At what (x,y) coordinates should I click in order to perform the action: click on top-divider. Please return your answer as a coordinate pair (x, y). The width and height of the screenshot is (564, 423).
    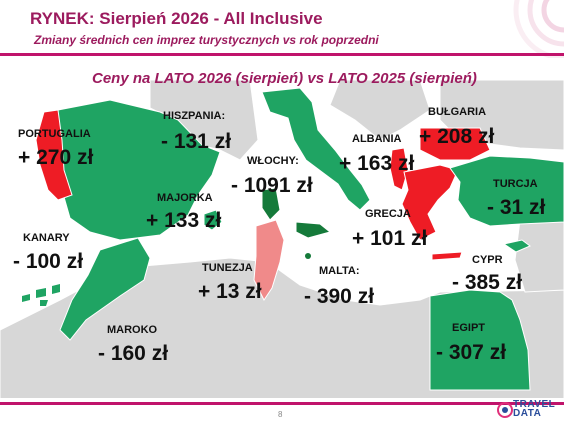
    Looking at the image, I should click on (282, 54).